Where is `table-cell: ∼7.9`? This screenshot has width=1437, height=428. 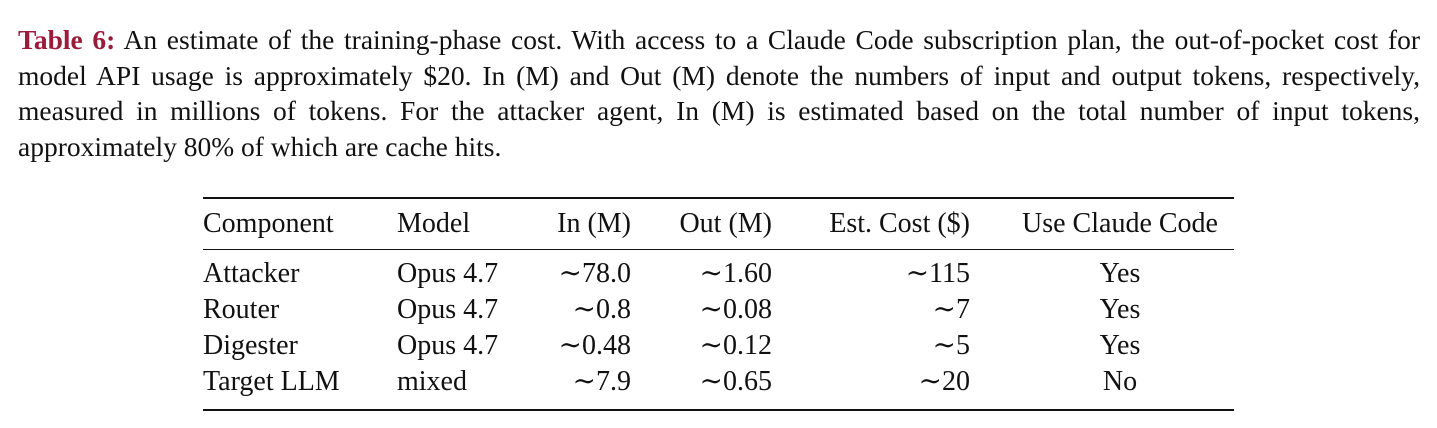 table-cell: ∼7.9 is located at coordinates (601, 381).